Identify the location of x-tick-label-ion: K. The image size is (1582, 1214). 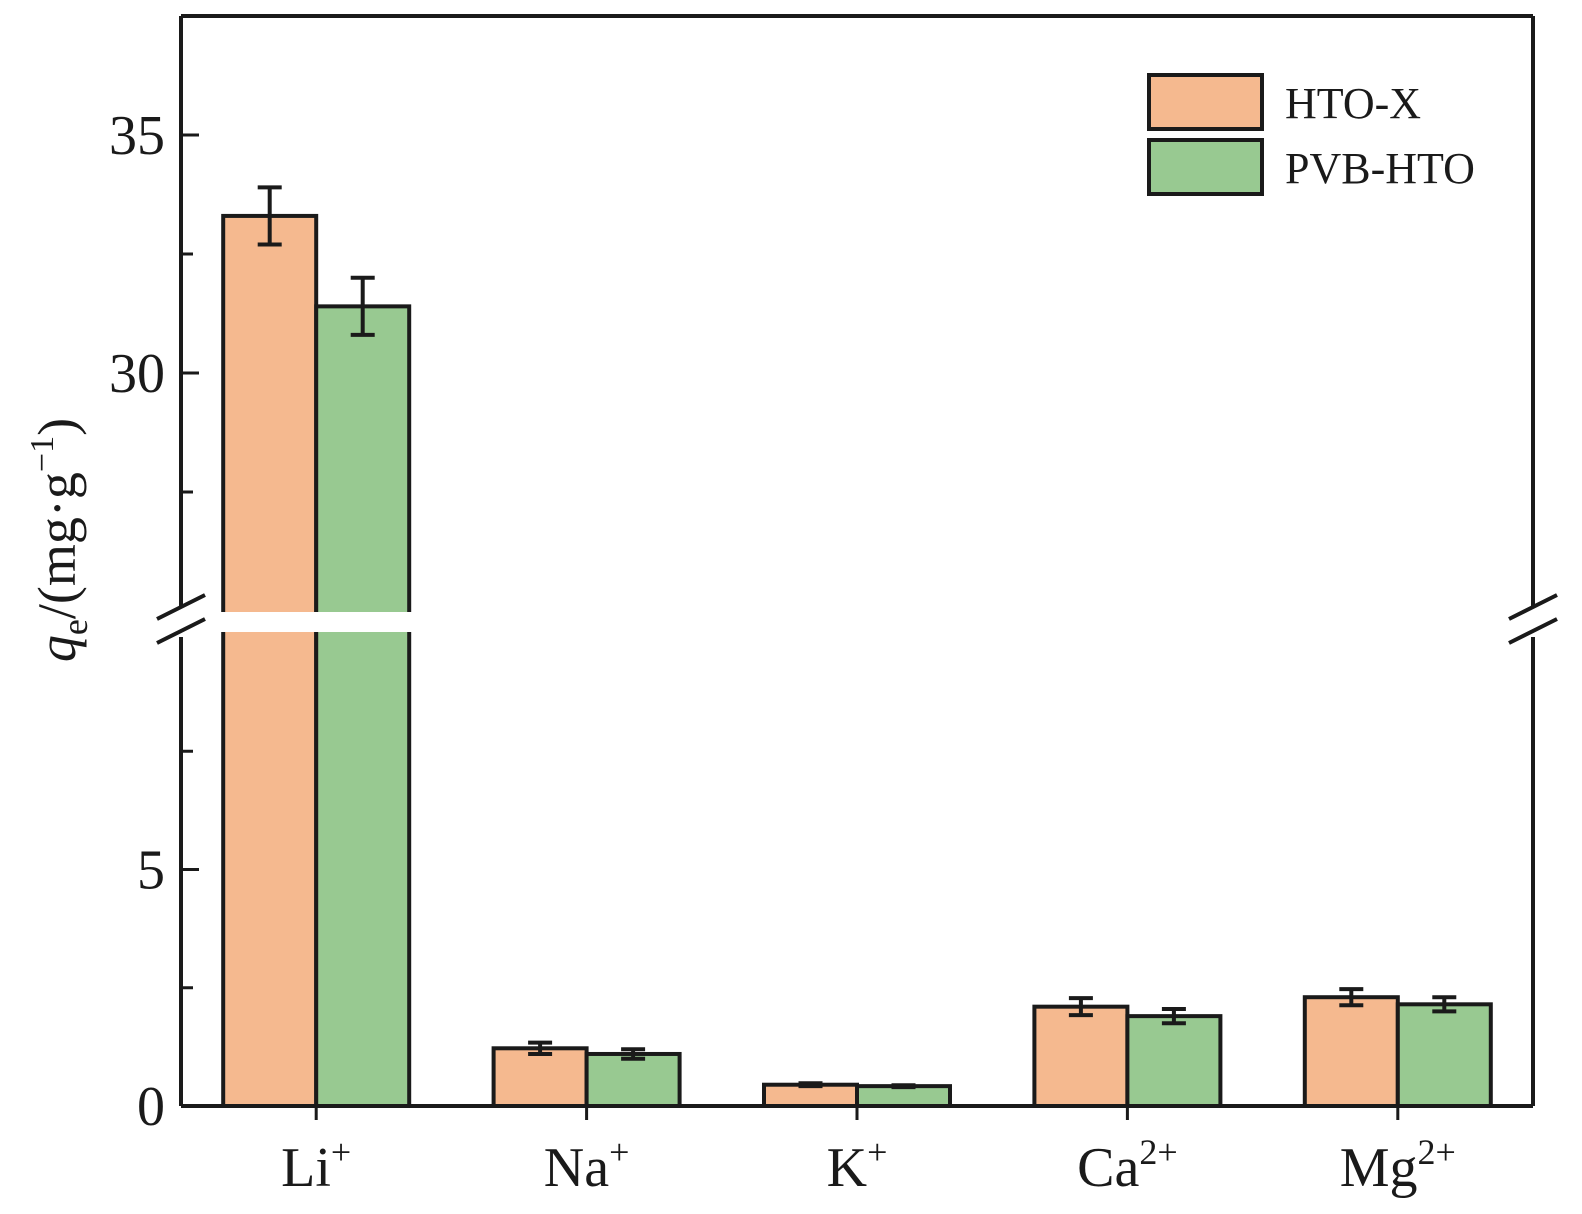
(847, 1168).